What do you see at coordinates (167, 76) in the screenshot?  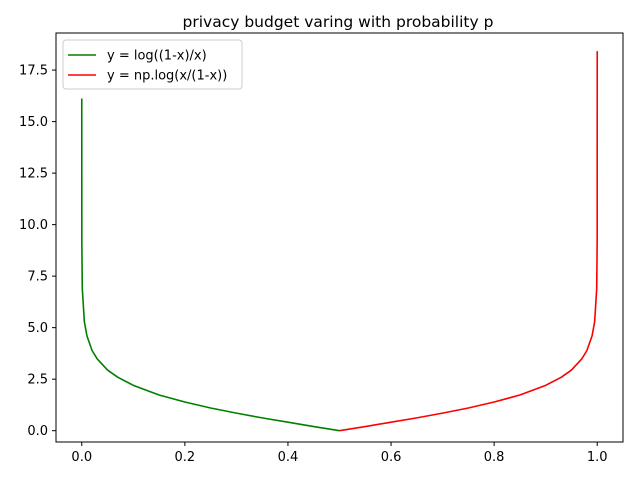 I see `legend-label-2: y = np.log(x/(1-x))` at bounding box center [167, 76].